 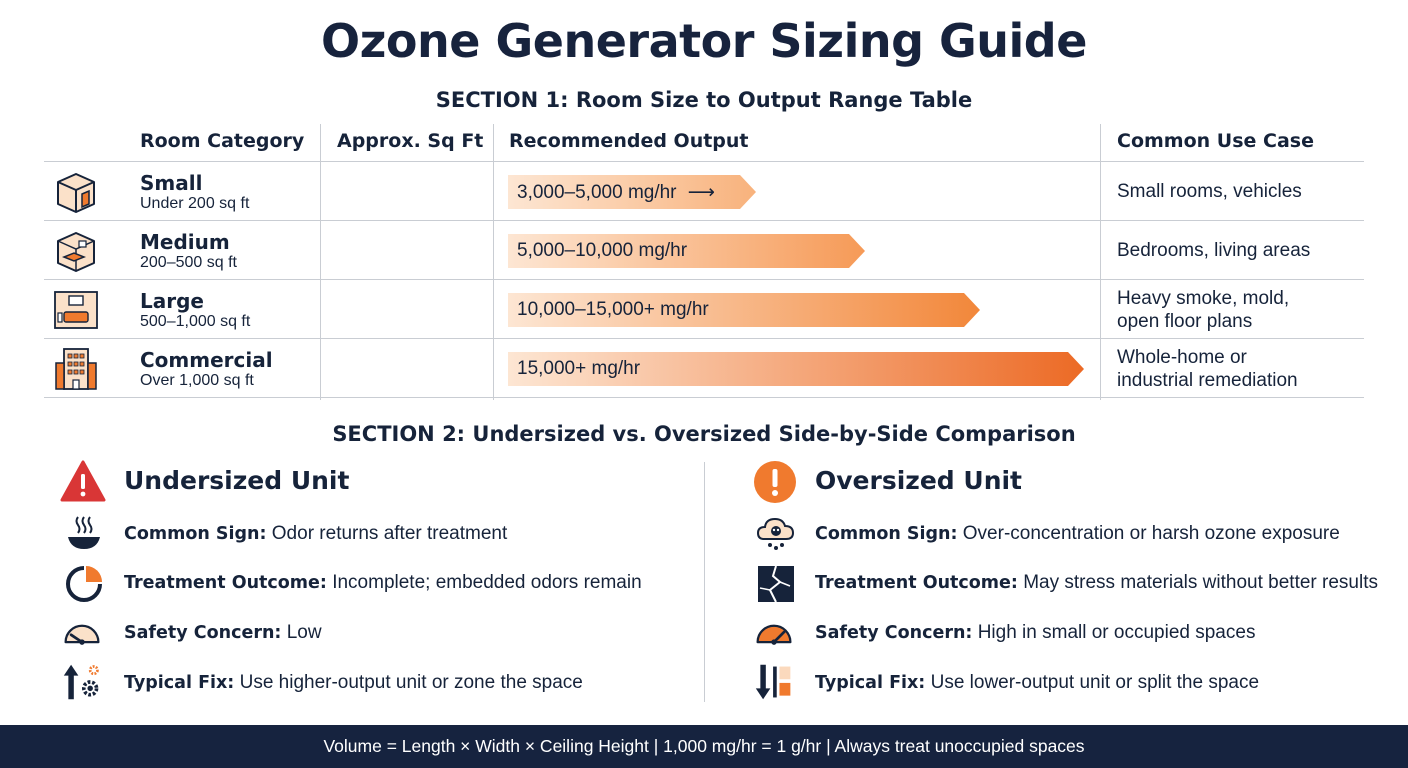 I want to click on gauge-low-icon, so click(x=82, y=634).